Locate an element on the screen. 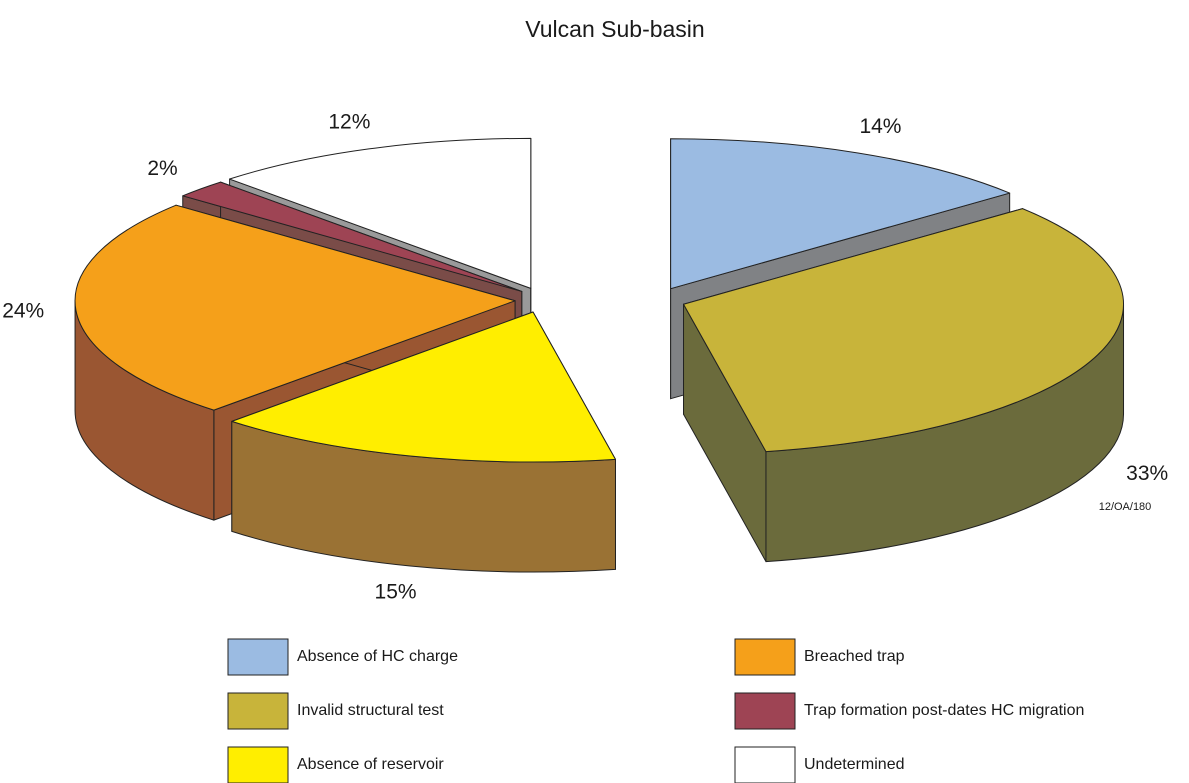 The image size is (1189, 783). data-label: 33% is located at coordinates (1147, 473).